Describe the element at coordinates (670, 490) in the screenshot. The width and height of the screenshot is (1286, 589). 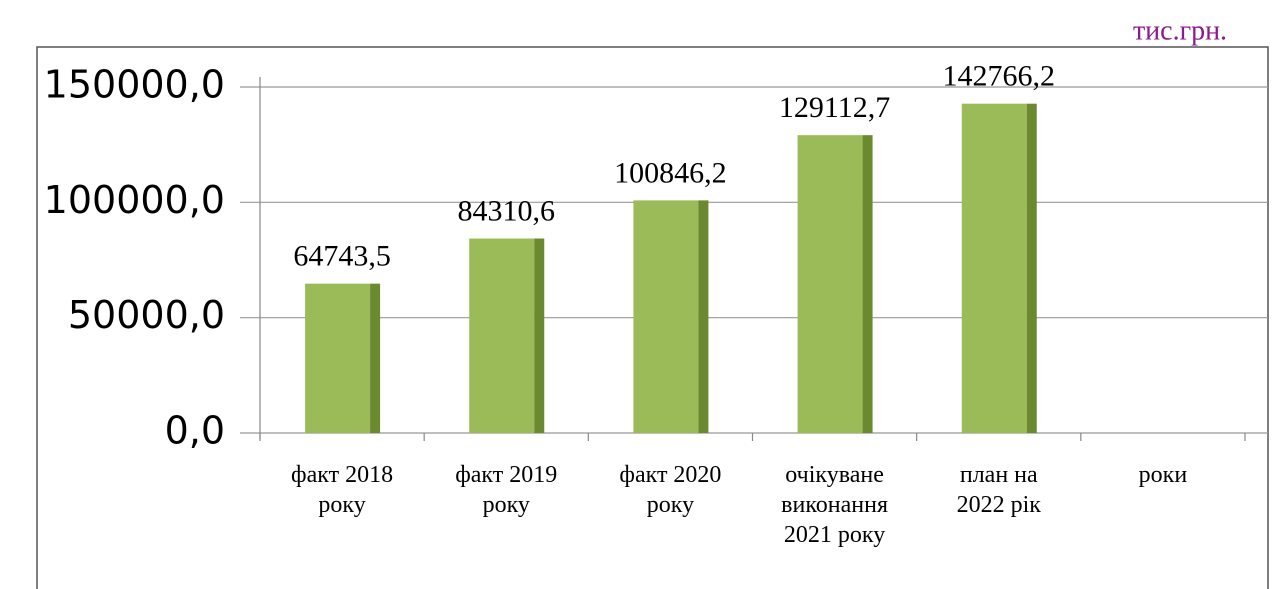
I see `x-tick-label: факт 2020 року` at that location.